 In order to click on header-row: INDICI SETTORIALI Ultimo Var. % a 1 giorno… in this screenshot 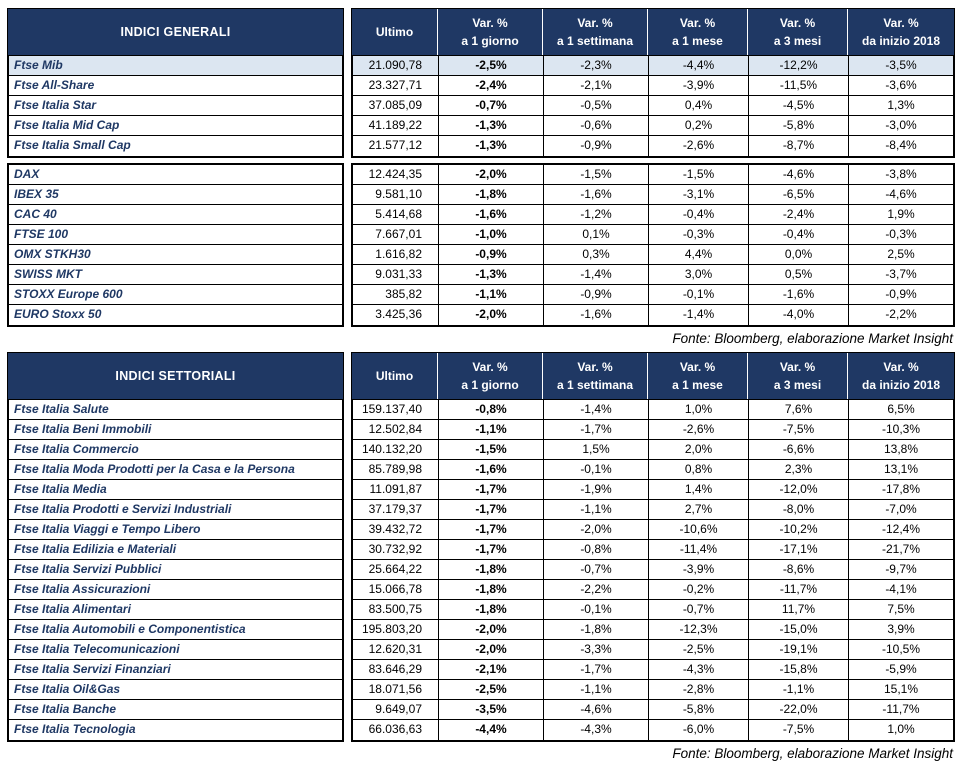, I will do `click(481, 376)`.